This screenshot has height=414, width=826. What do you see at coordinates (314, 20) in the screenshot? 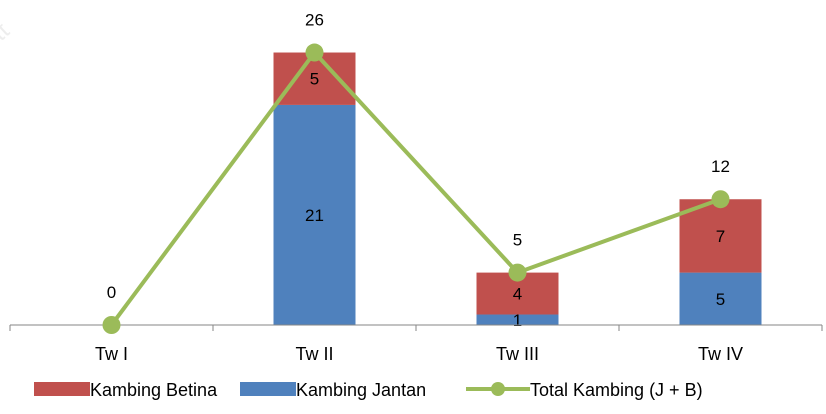
I see `line-data-label: 26` at bounding box center [314, 20].